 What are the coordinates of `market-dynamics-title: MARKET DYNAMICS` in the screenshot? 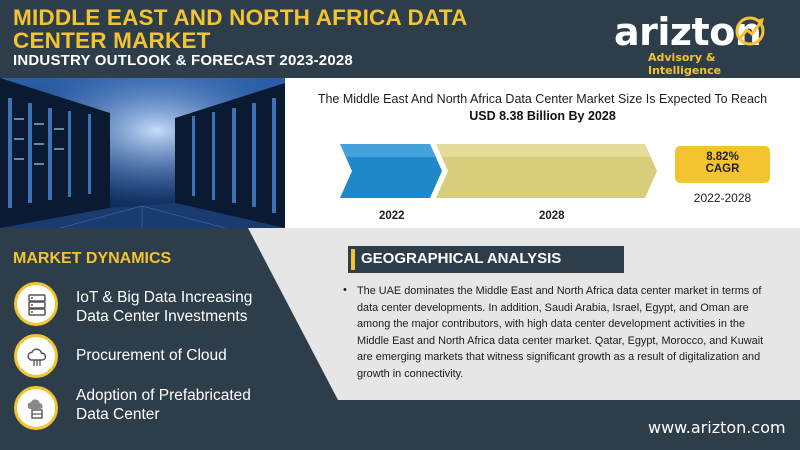 It's located at (92, 258).